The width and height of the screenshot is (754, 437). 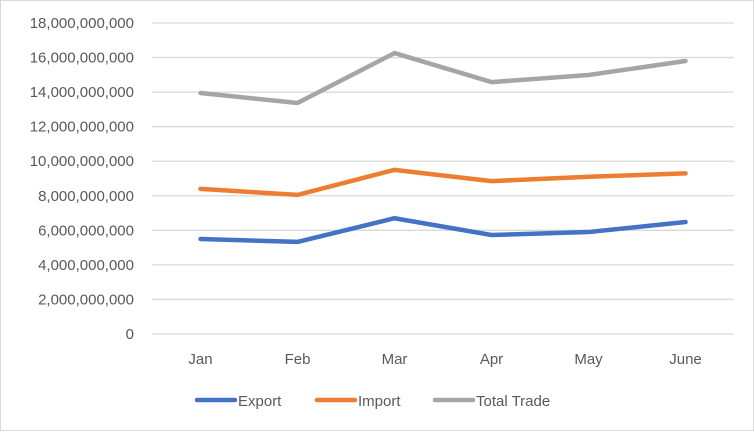 What do you see at coordinates (86, 196) in the screenshot?
I see `y-tick-label: 8,000,000,000` at bounding box center [86, 196].